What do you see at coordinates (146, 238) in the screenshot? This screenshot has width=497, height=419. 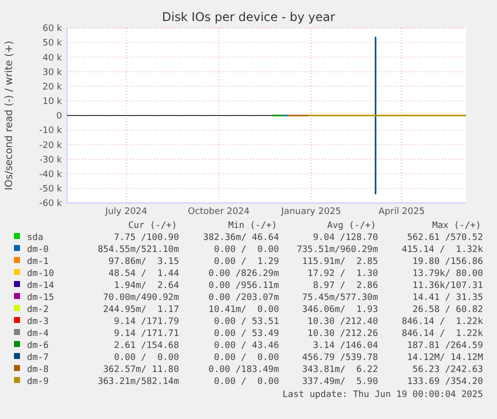 I see `text: 7.75 /100.90` at bounding box center [146, 238].